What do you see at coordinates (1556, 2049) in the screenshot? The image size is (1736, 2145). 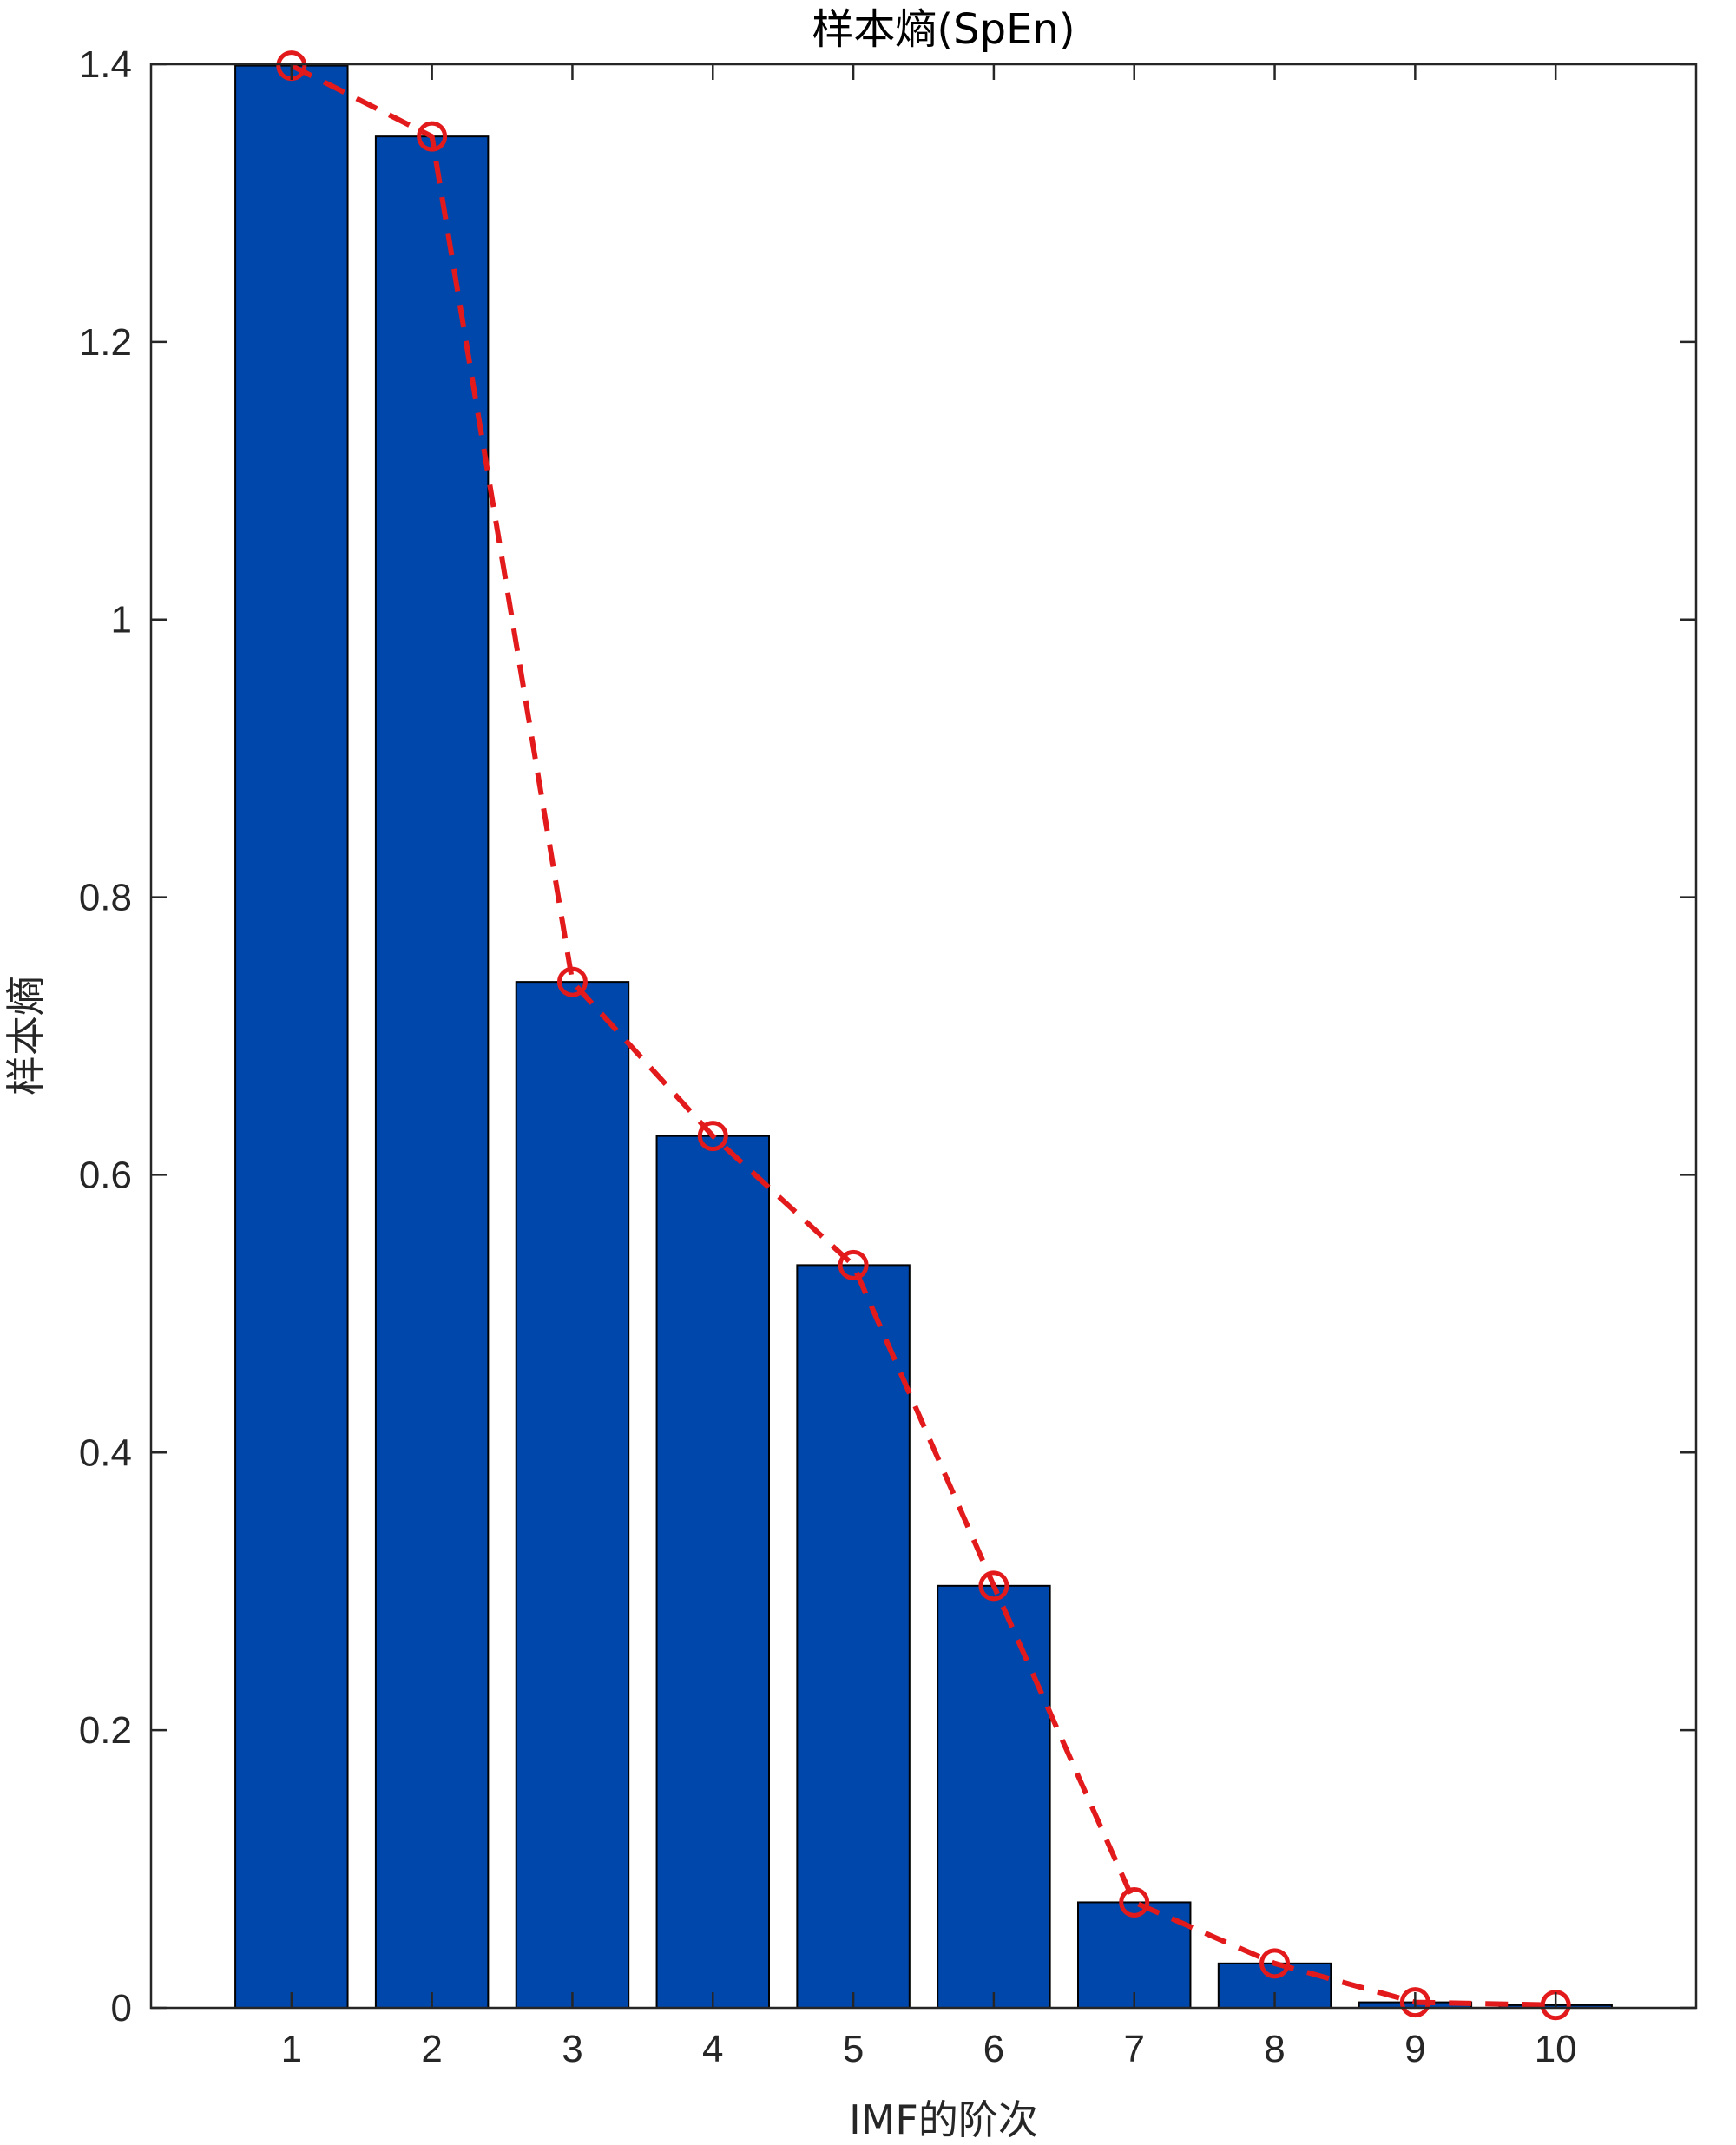 I see `x-tick-label: 10` at bounding box center [1556, 2049].